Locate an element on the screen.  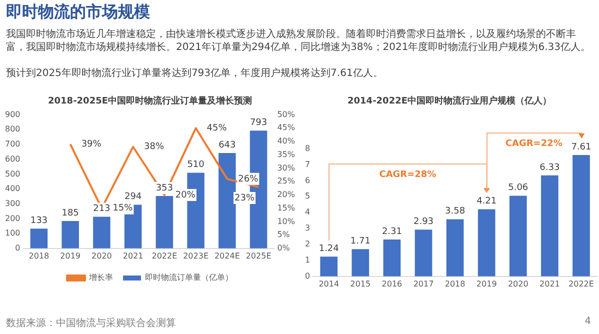
text: 我国即时物流市场近几年增速稳定，由快速增长模式逐步进入成熟发展阶段。随着即时消费需求日益增长，以及履约场景的不断丰富，我国即时物流市场规模持续增长。2021年订单量为294亿单，同比增速为38%；2021年度即时物流行业用户规模为6.33亿人。 is located at coordinates (299, 41).